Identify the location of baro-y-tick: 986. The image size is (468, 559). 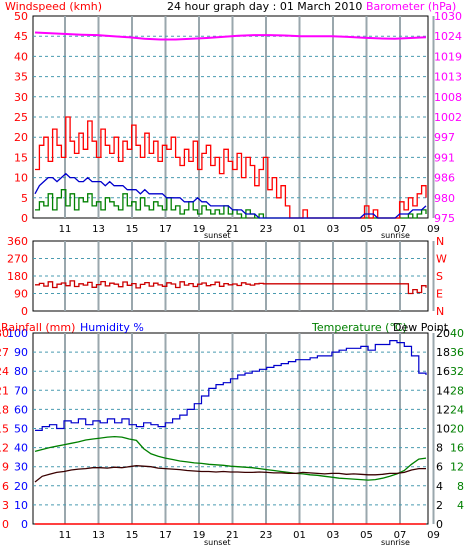
(444, 178).